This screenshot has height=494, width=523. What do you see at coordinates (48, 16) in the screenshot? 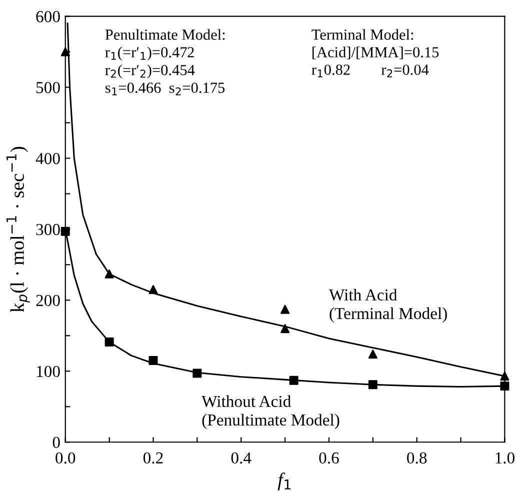
I see `y-tick-label: 600` at bounding box center [48, 16].